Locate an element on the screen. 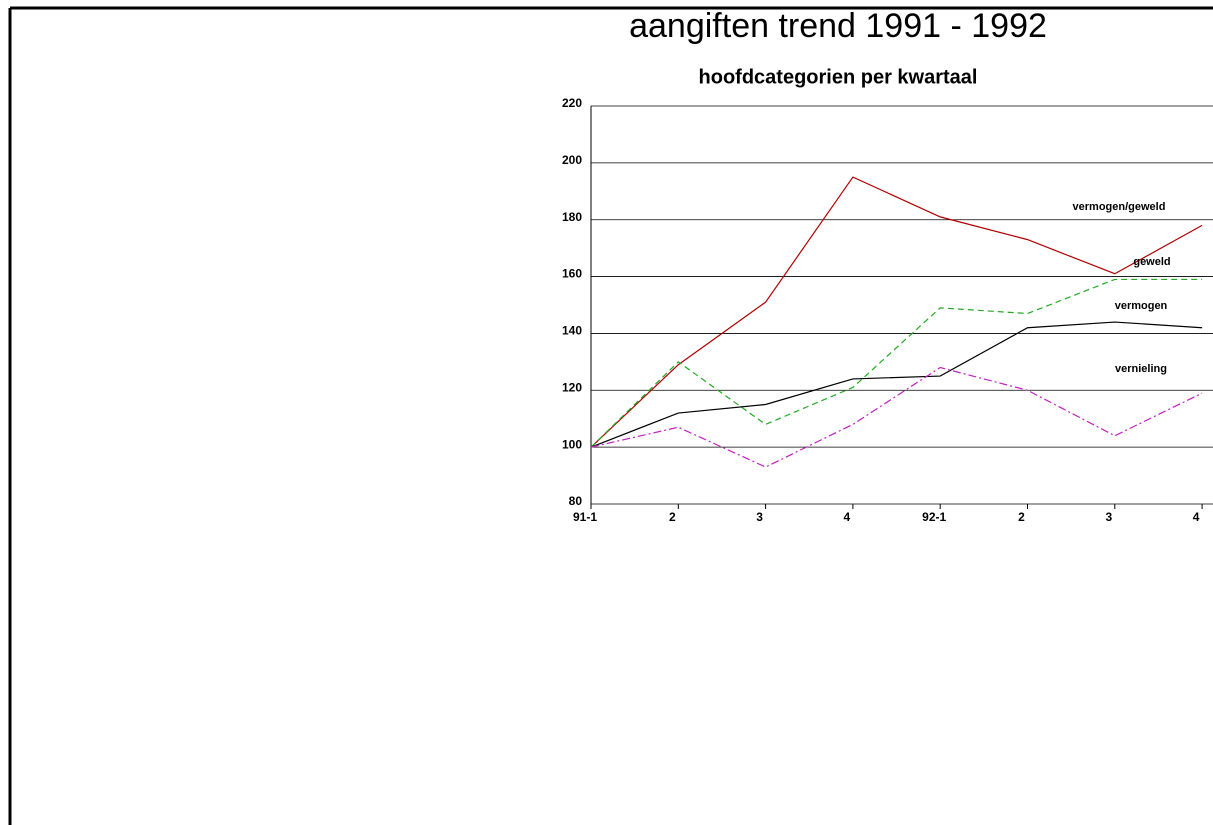  chart-subtitle: hoofdcategorien per kwartaal is located at coordinates (838, 77).